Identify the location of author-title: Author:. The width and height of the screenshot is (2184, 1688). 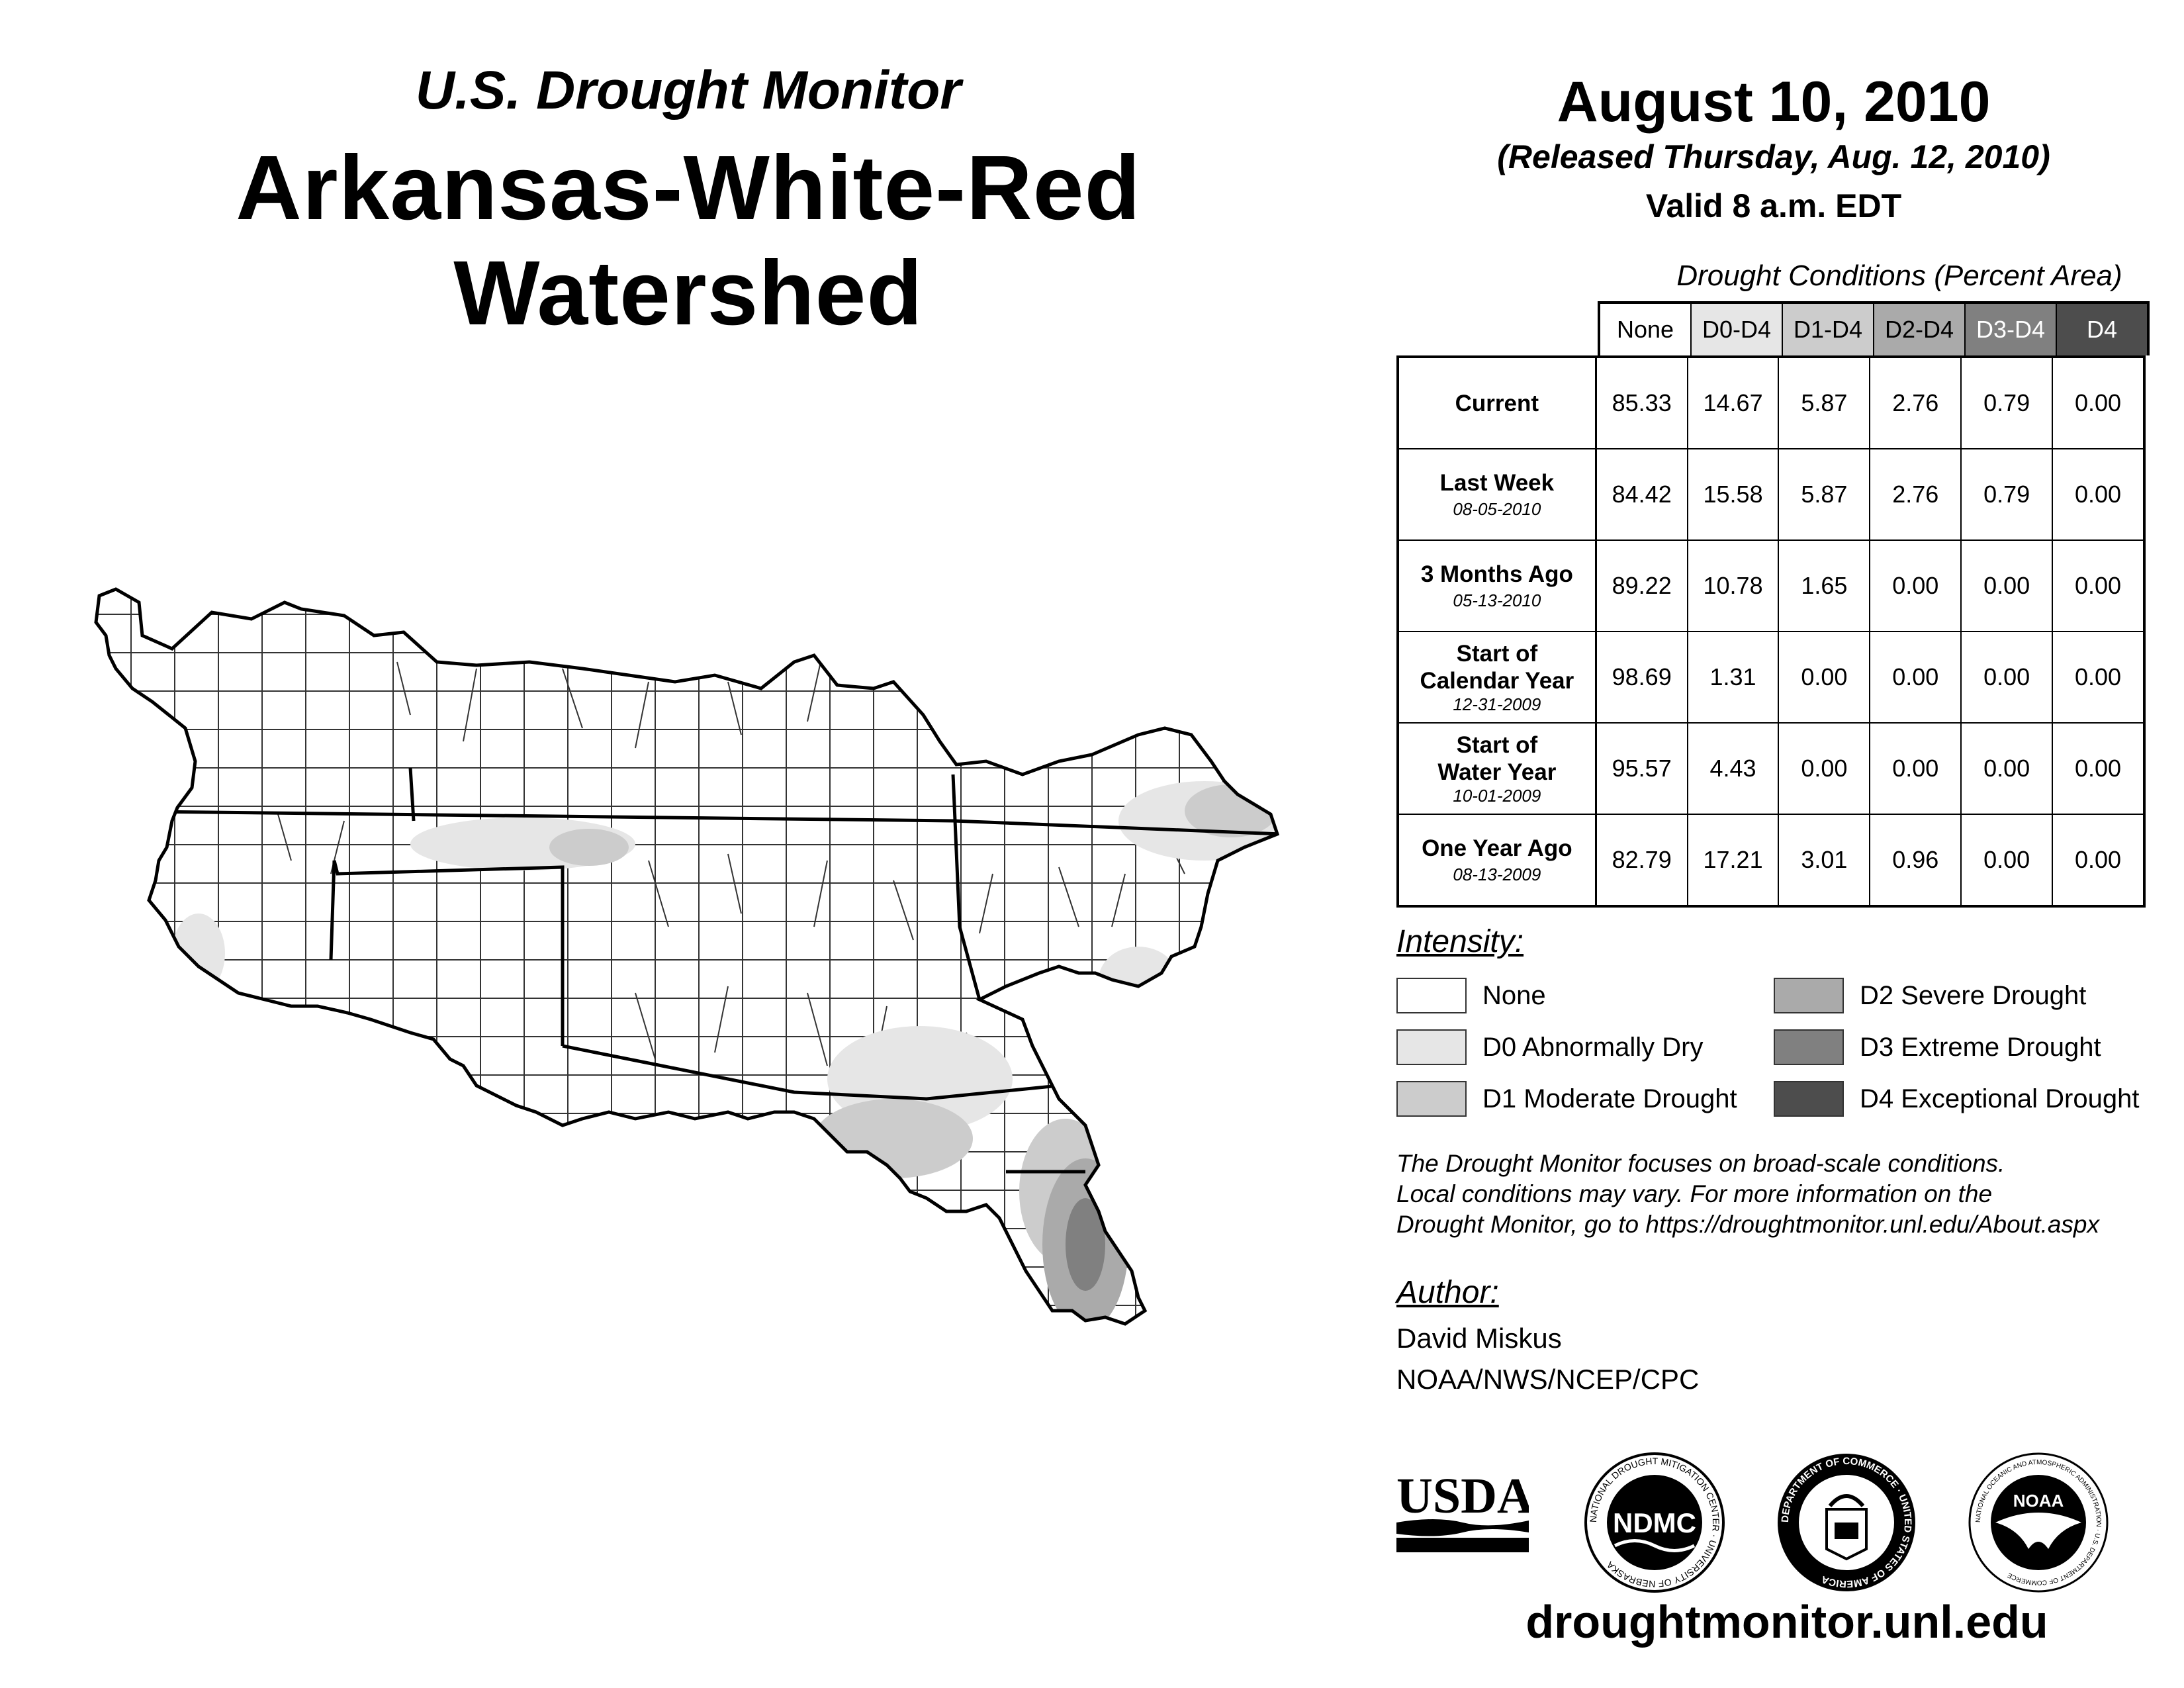
(1447, 1292).